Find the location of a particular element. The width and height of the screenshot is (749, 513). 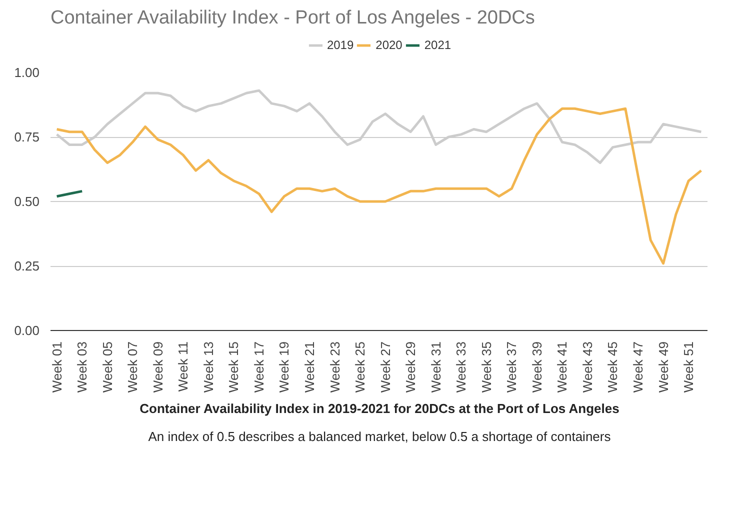

x-tick-label: Week 29 is located at coordinates (410, 367).